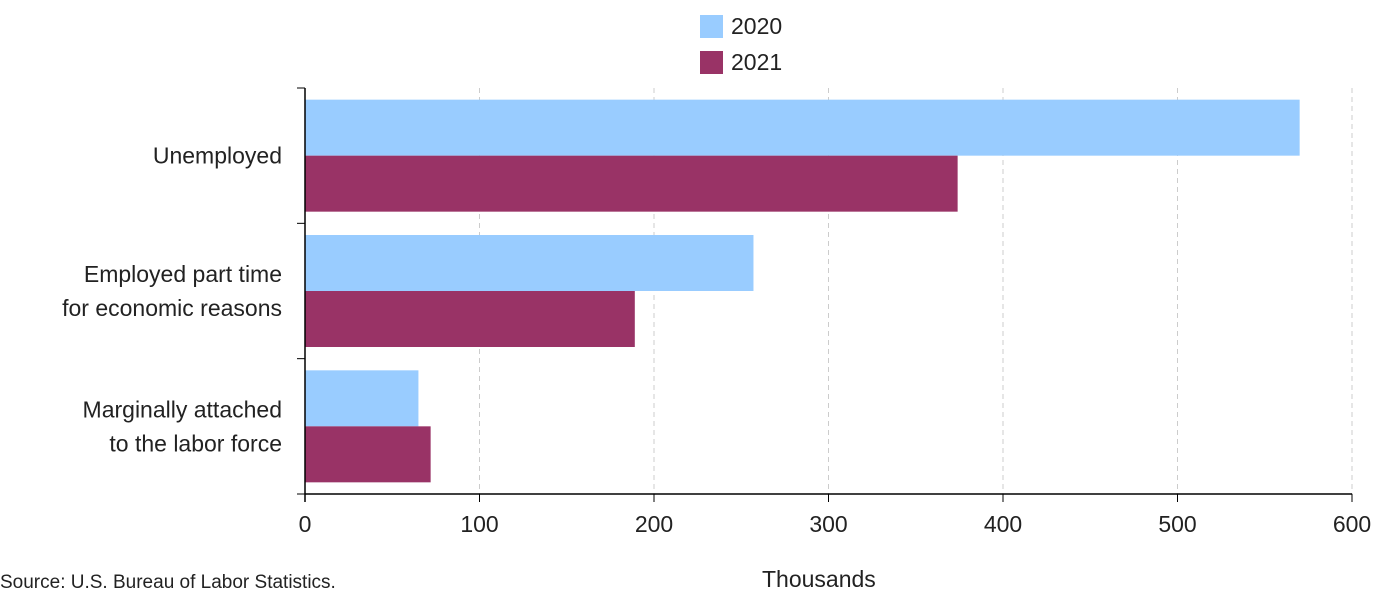 The width and height of the screenshot is (1379, 594). What do you see at coordinates (1177, 524) in the screenshot?
I see `x-tick-label: 500` at bounding box center [1177, 524].